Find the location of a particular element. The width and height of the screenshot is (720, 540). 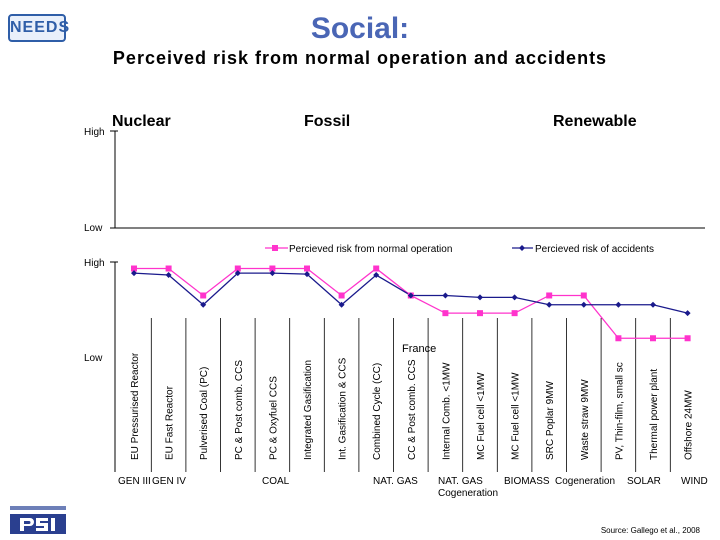

legend-label-accidents: Percieved risk of accidents is located at coordinates (594, 249).